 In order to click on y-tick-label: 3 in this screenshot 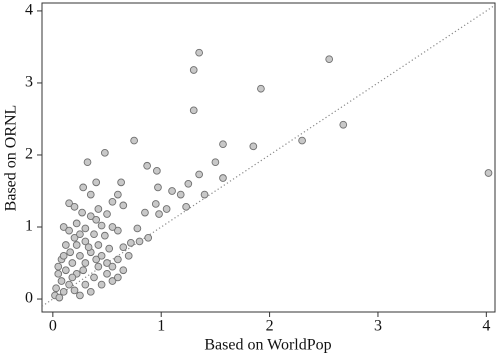, I will do `click(29, 82)`.